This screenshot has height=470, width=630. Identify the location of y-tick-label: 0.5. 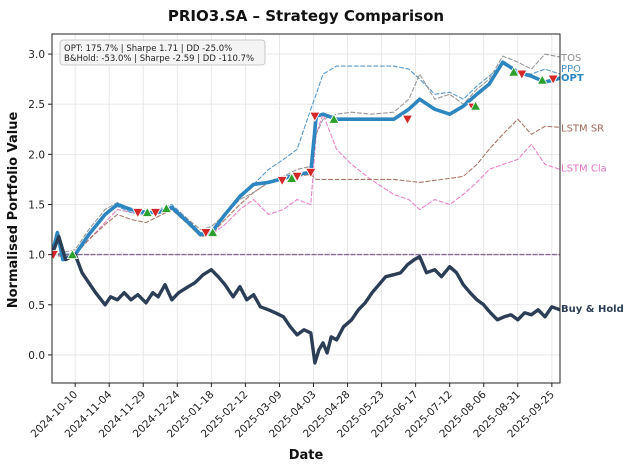
(36, 306).